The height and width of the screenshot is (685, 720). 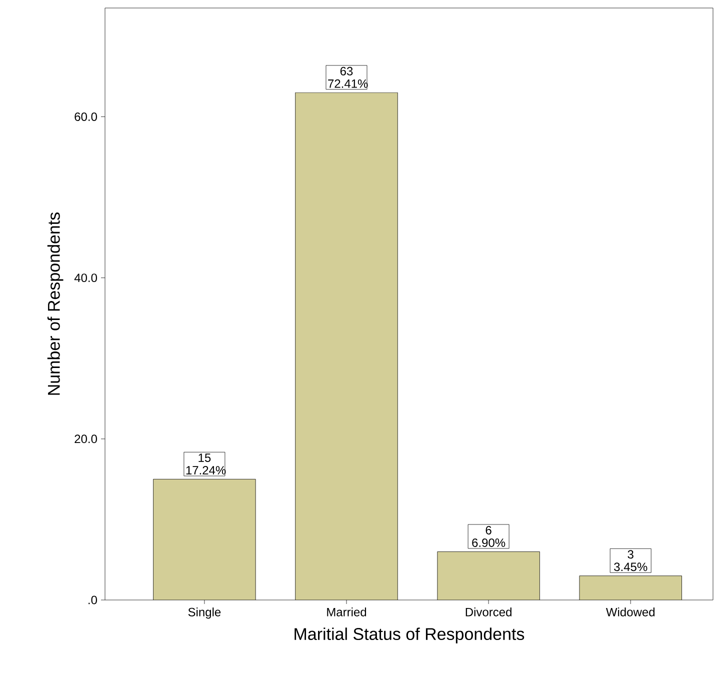 I want to click on data-label: 63 72.41%, so click(x=348, y=77).